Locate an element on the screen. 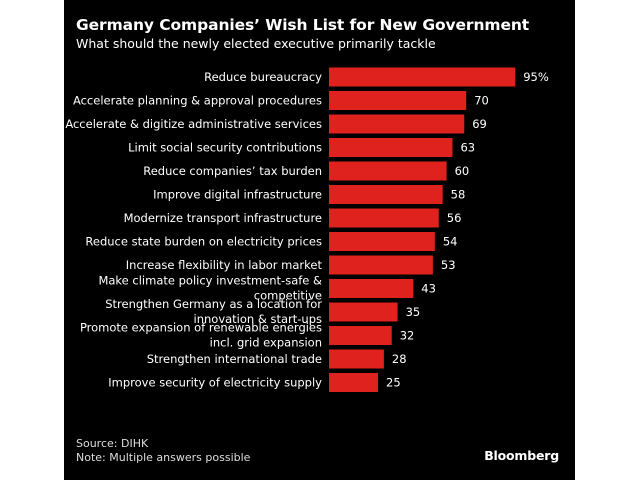 This screenshot has height=480, width=640. value-label: 43 is located at coordinates (428, 289).